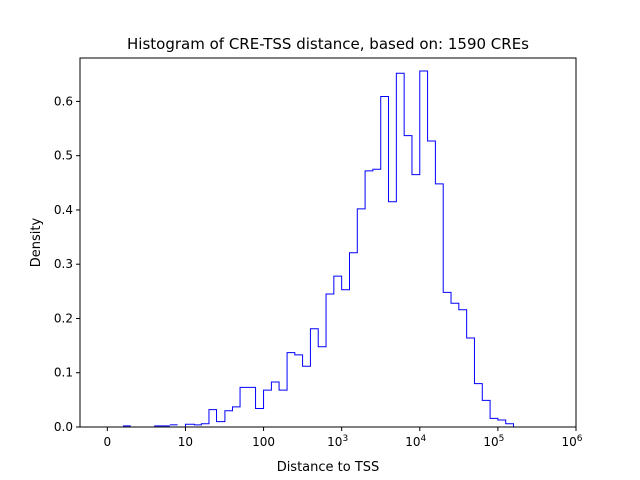 The width and height of the screenshot is (640, 480). I want to click on y-tick-label: 0.4, so click(63, 210).